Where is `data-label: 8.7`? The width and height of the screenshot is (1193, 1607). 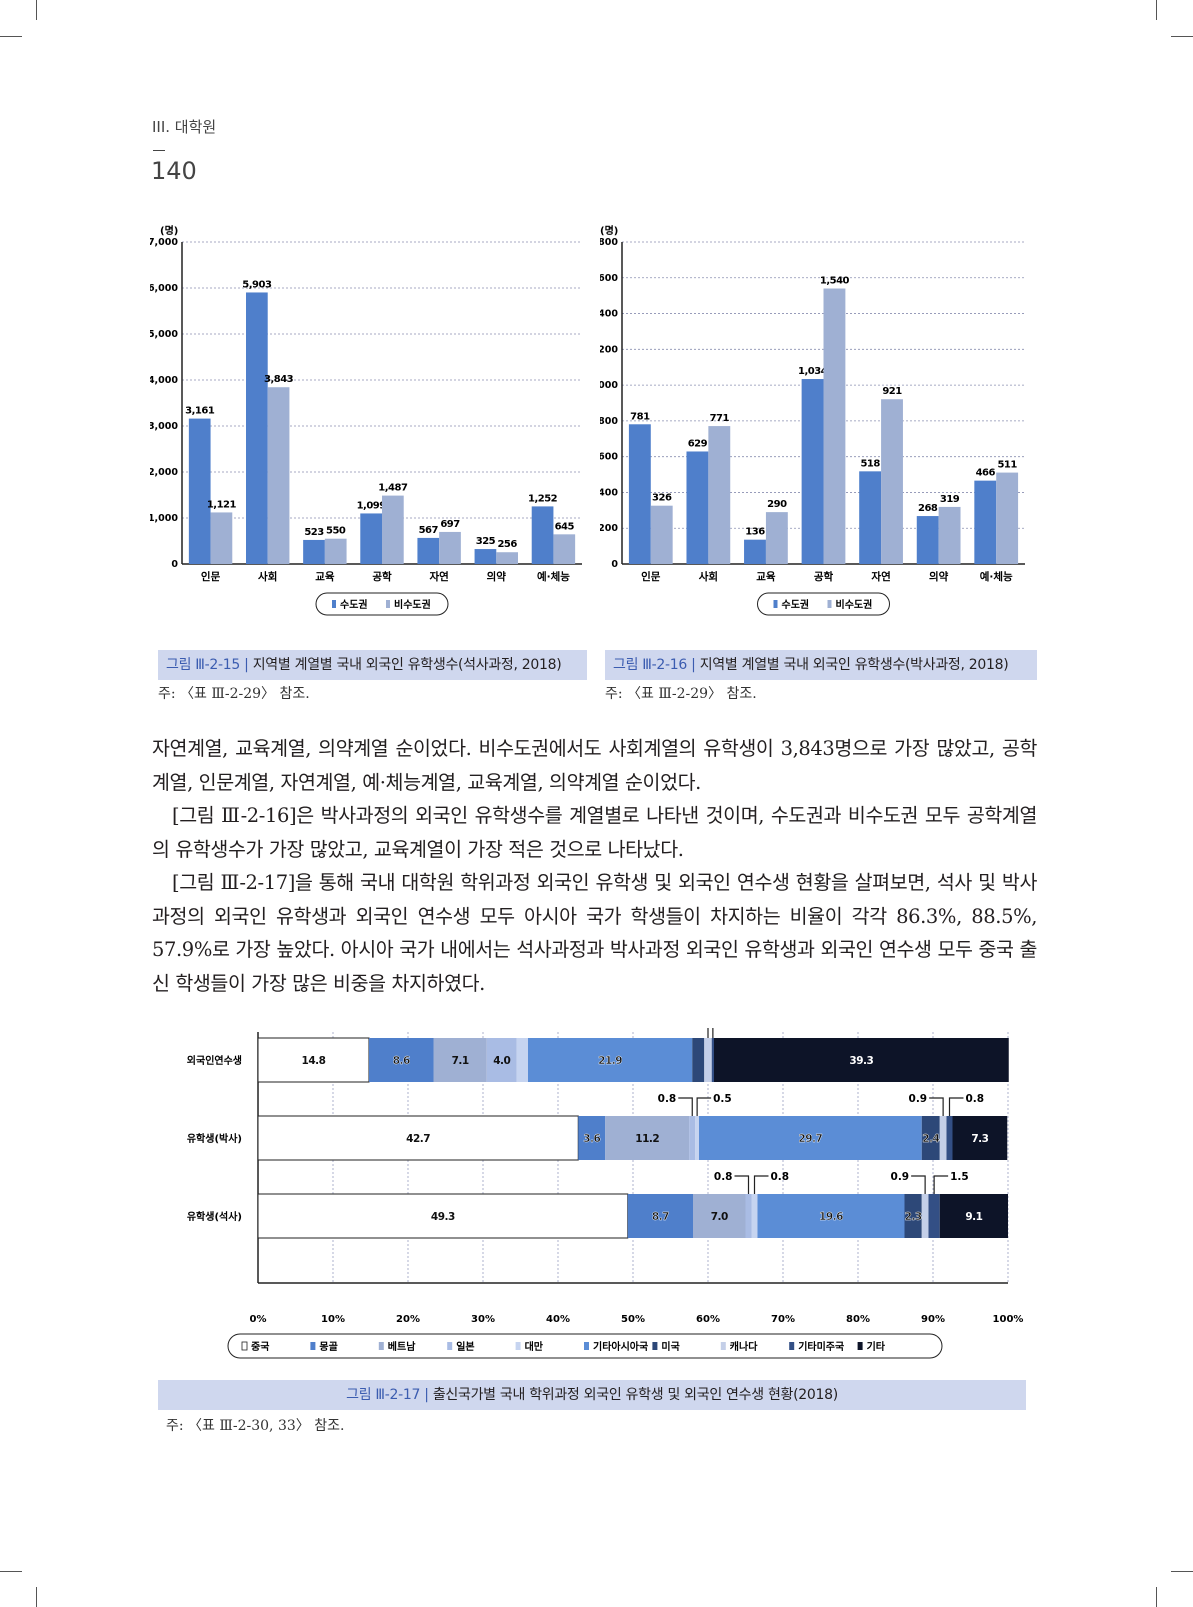
data-label: 8.7 is located at coordinates (660, 1217).